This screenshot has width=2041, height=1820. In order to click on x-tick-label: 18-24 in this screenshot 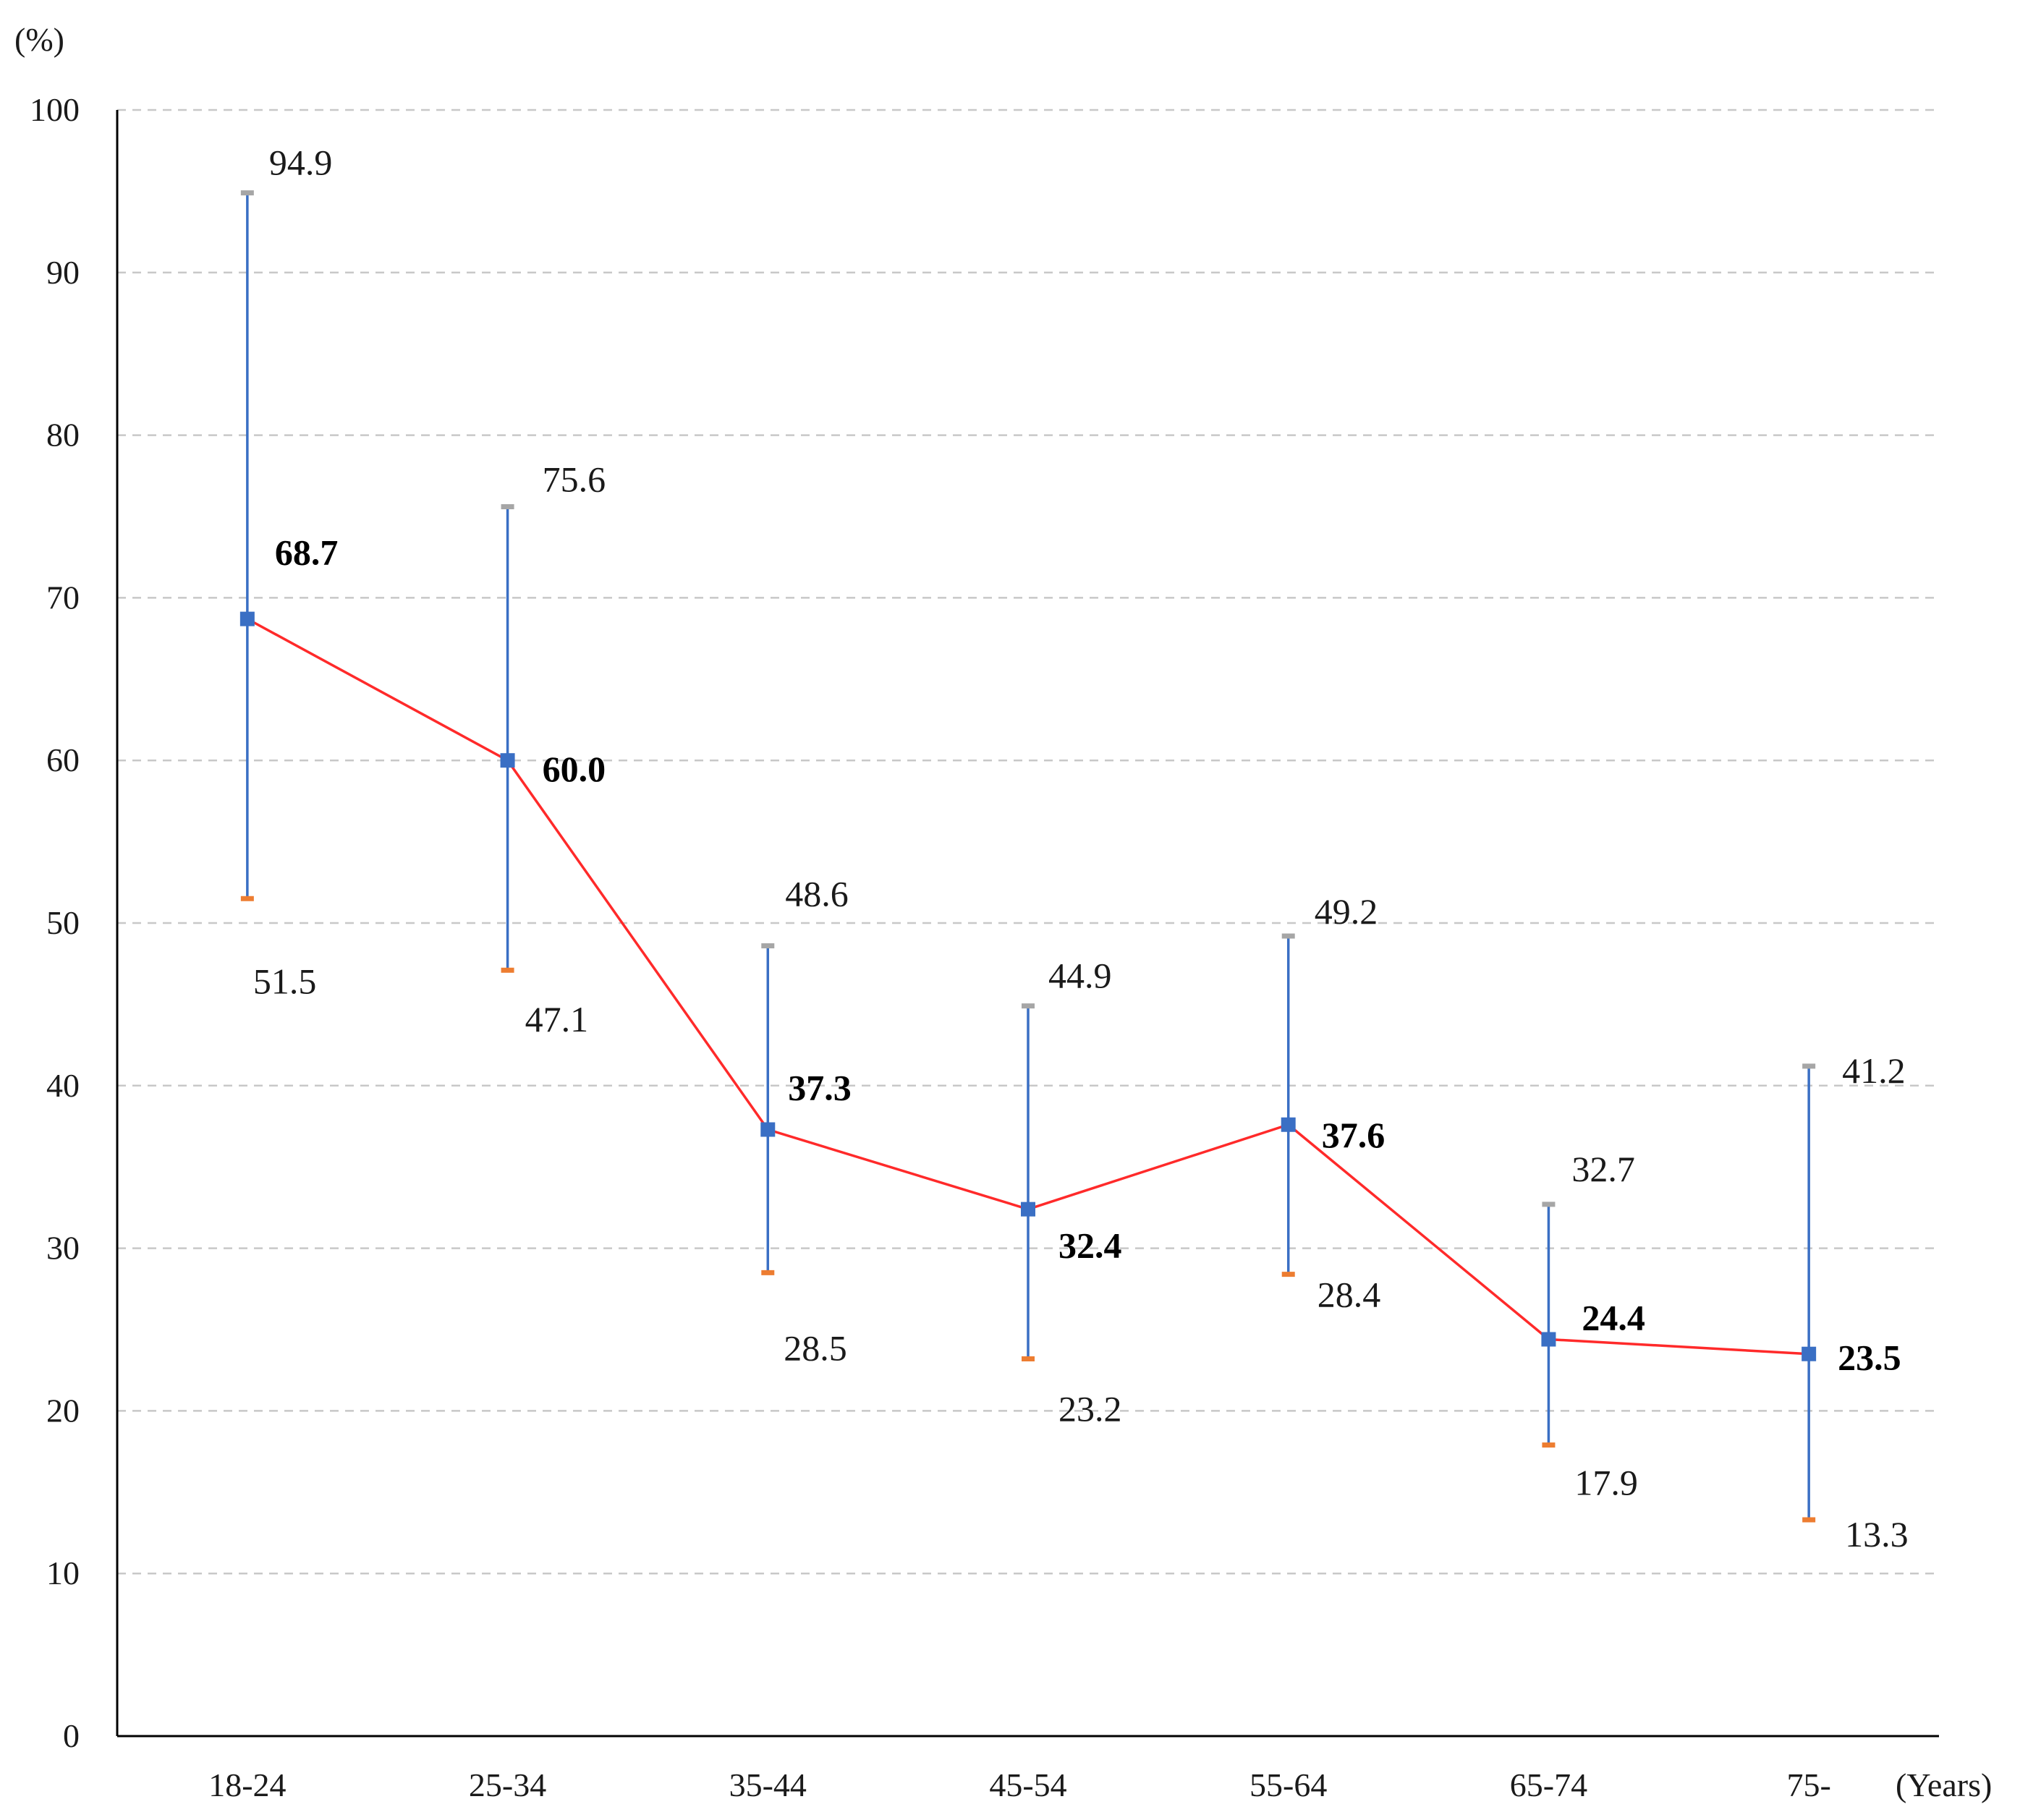, I will do `click(247, 1784)`.